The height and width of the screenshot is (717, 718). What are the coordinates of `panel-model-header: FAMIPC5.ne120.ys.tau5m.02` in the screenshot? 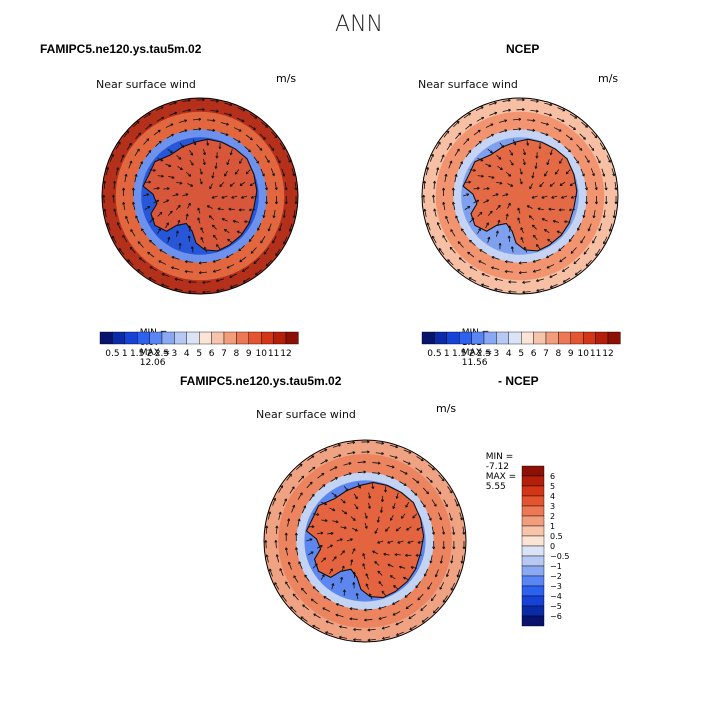 It's located at (121, 49).